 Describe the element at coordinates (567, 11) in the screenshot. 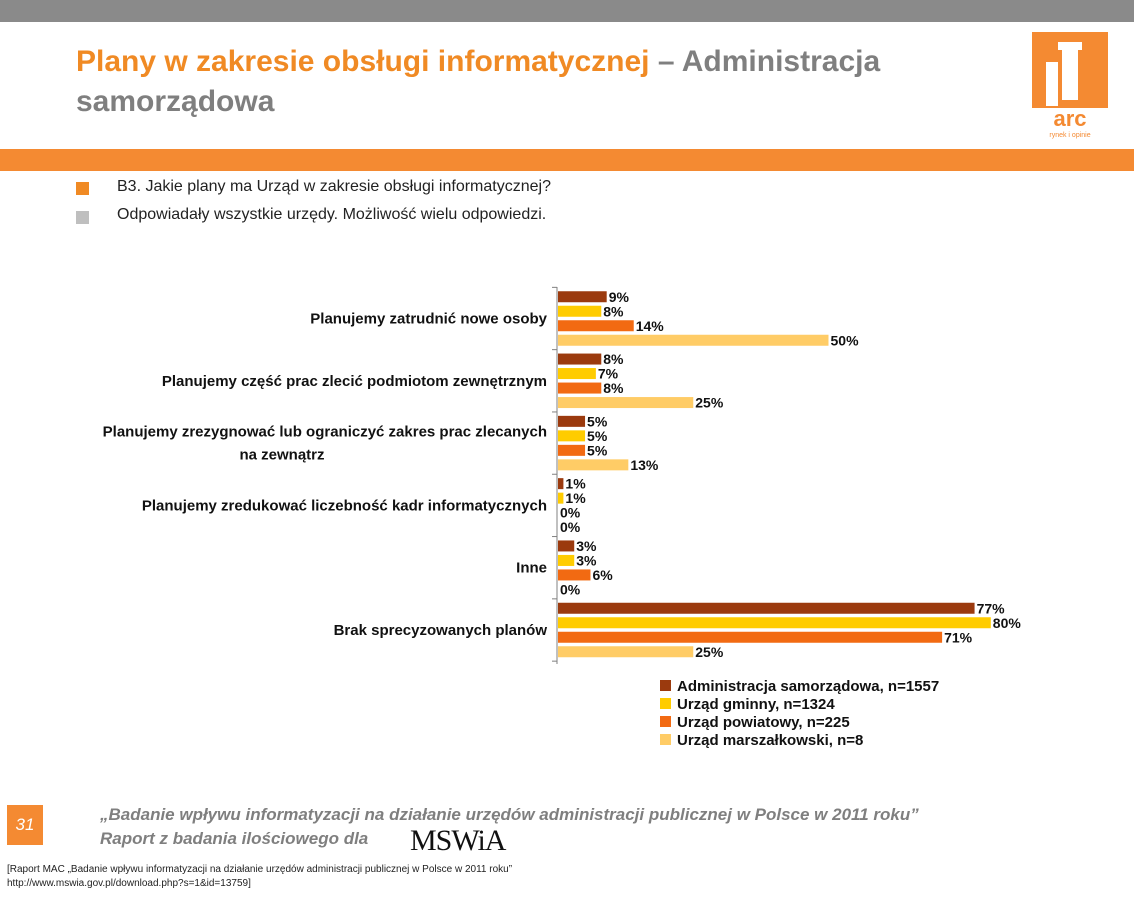

I see `top-gray-bar` at that location.